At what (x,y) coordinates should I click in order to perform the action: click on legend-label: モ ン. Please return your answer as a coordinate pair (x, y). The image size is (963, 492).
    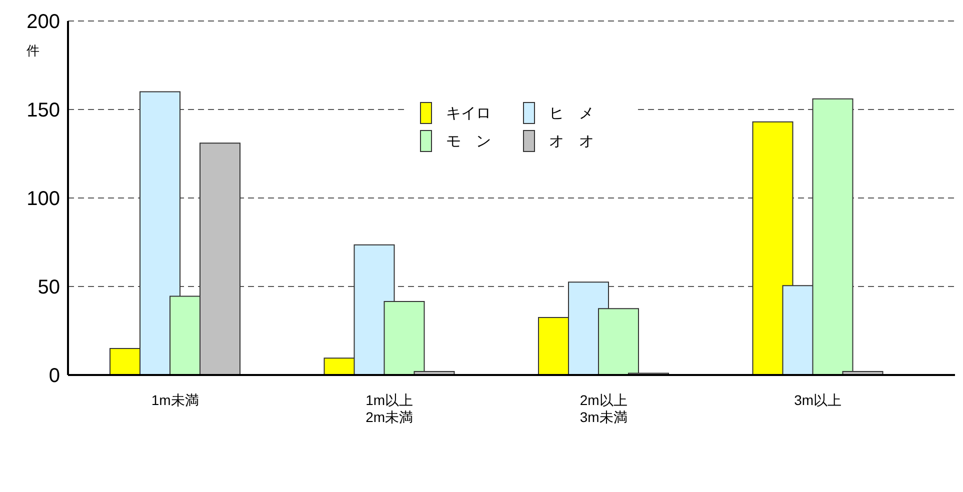
    Looking at the image, I should click on (468, 141).